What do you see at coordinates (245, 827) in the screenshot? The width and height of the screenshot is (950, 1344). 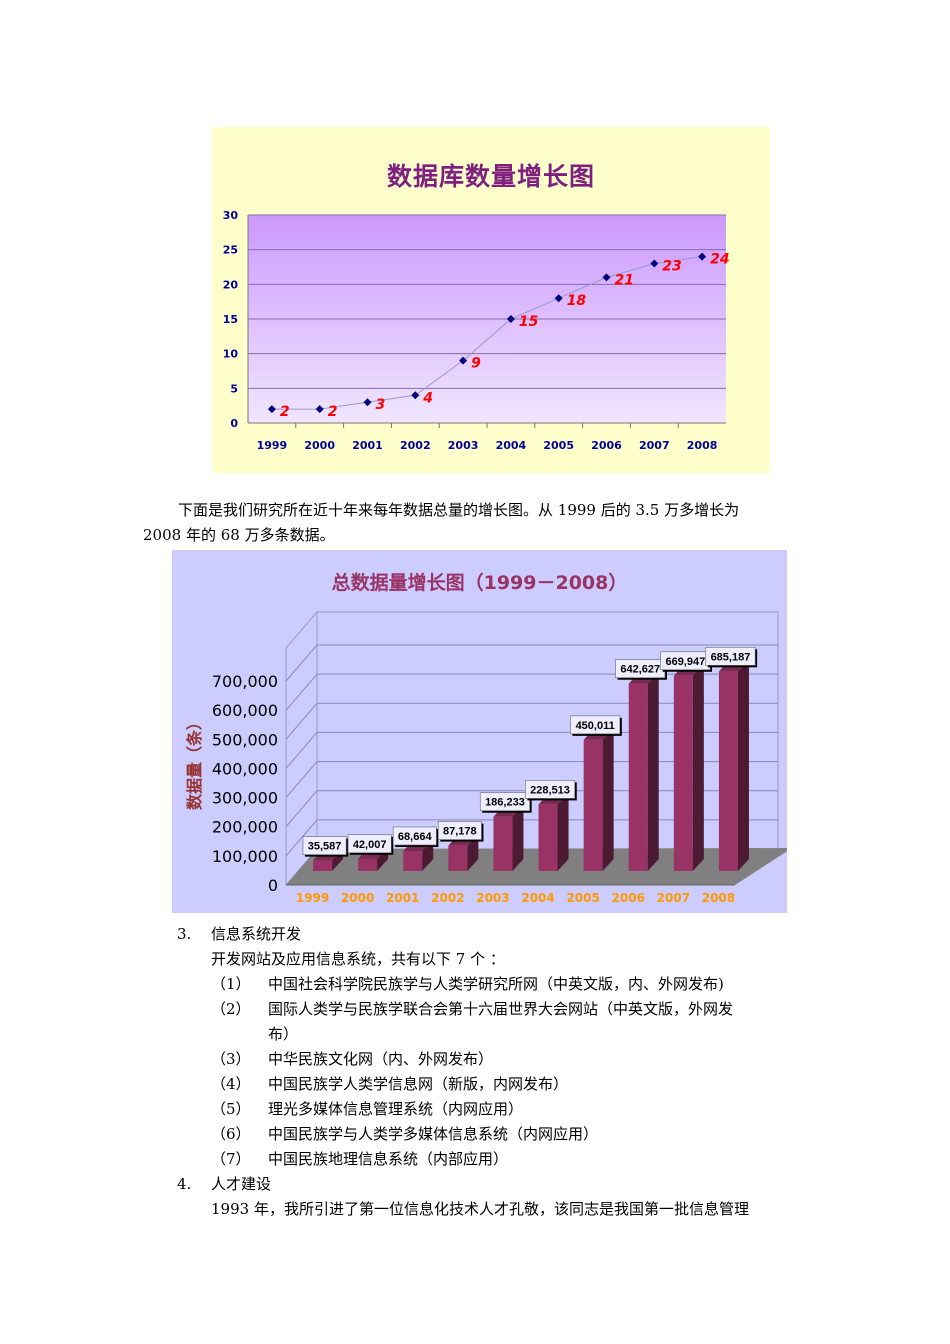 I see `y-tick-label: 200,000` at bounding box center [245, 827].